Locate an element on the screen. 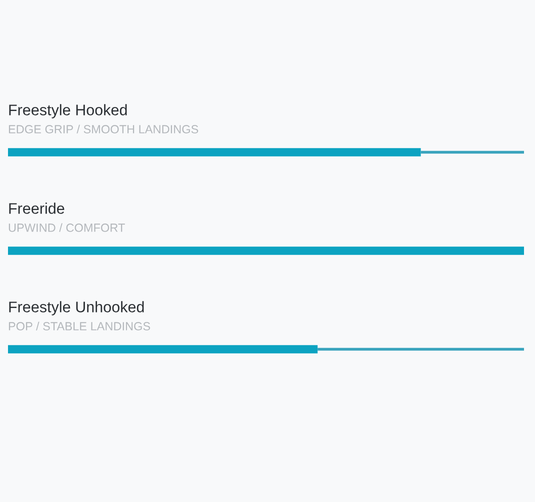  annotation: UPWIND / COMFORT is located at coordinates (66, 227).